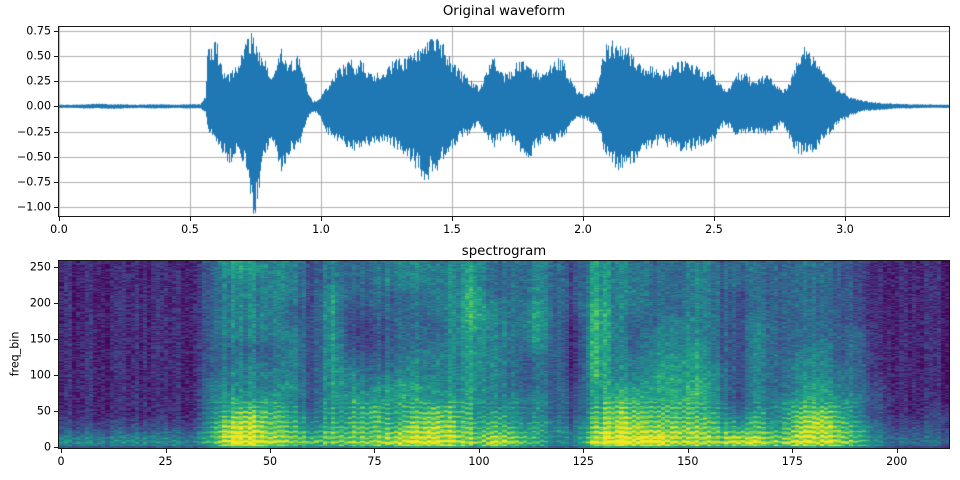 The width and height of the screenshot is (960, 480). Describe the element at coordinates (34, 182) in the screenshot. I see `waveform-y-tick-label: −0.75` at that location.